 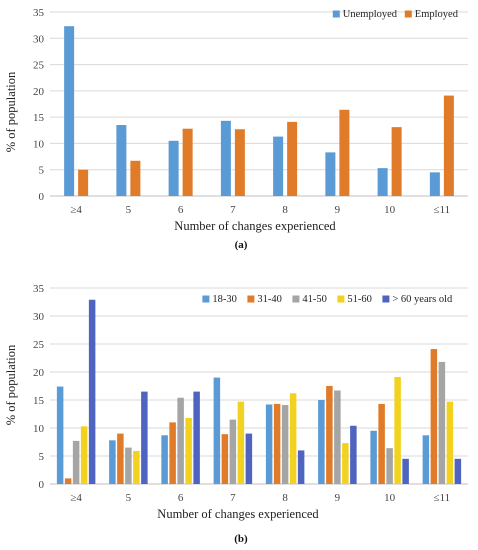 I want to click on legend-label: 31-40, so click(x=269, y=299).